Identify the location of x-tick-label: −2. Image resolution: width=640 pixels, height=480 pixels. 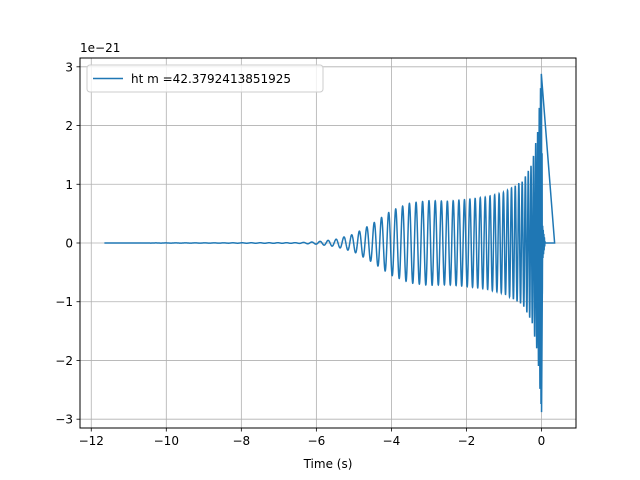
(467, 441).